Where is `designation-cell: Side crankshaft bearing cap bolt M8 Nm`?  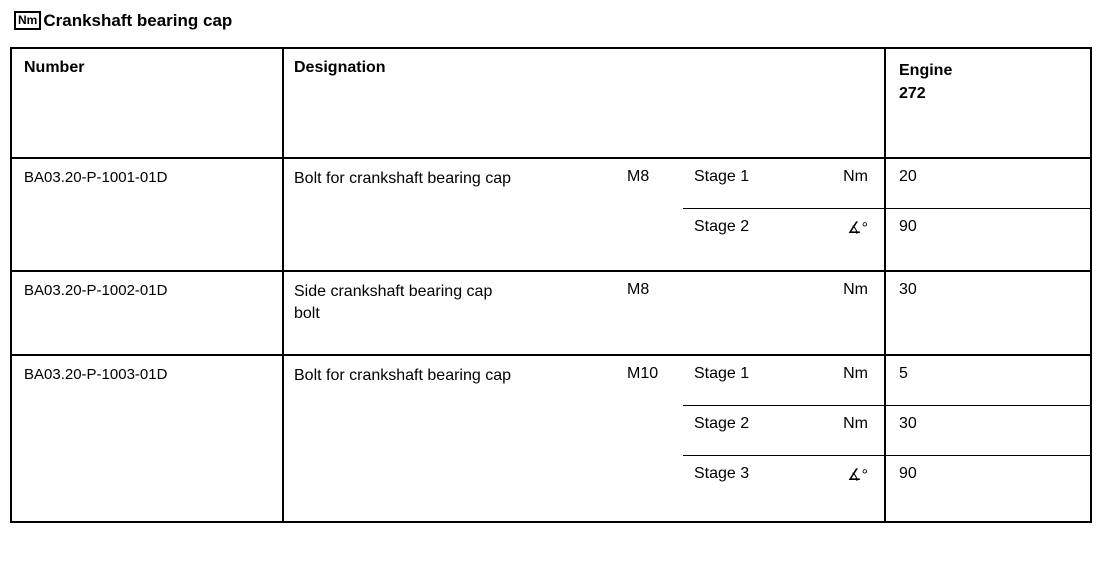
designation-cell: Side crankshaft bearing cap bolt M8 Nm is located at coordinates (585, 313).